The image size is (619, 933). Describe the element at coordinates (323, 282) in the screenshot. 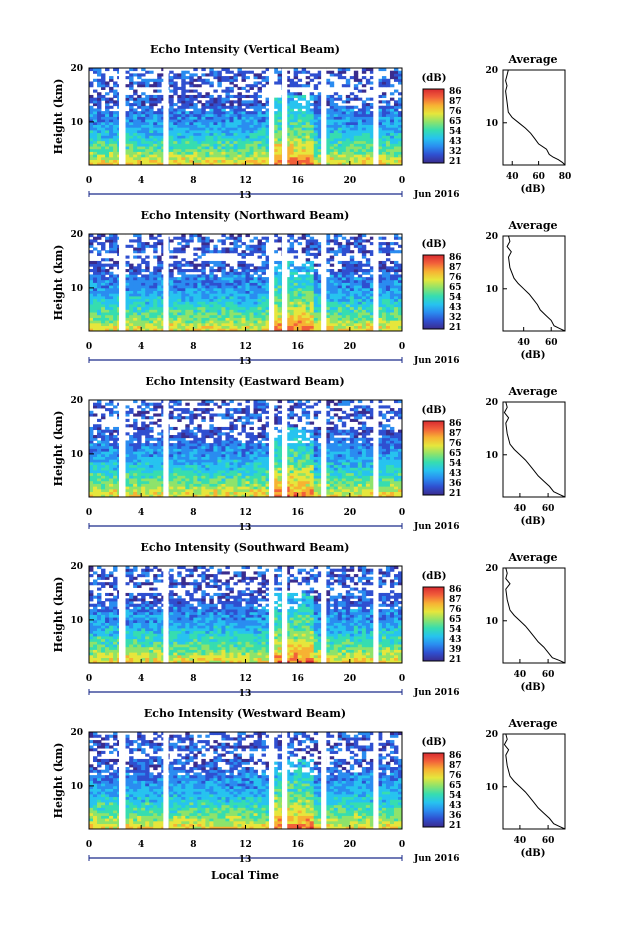

I see `data-gap` at that location.